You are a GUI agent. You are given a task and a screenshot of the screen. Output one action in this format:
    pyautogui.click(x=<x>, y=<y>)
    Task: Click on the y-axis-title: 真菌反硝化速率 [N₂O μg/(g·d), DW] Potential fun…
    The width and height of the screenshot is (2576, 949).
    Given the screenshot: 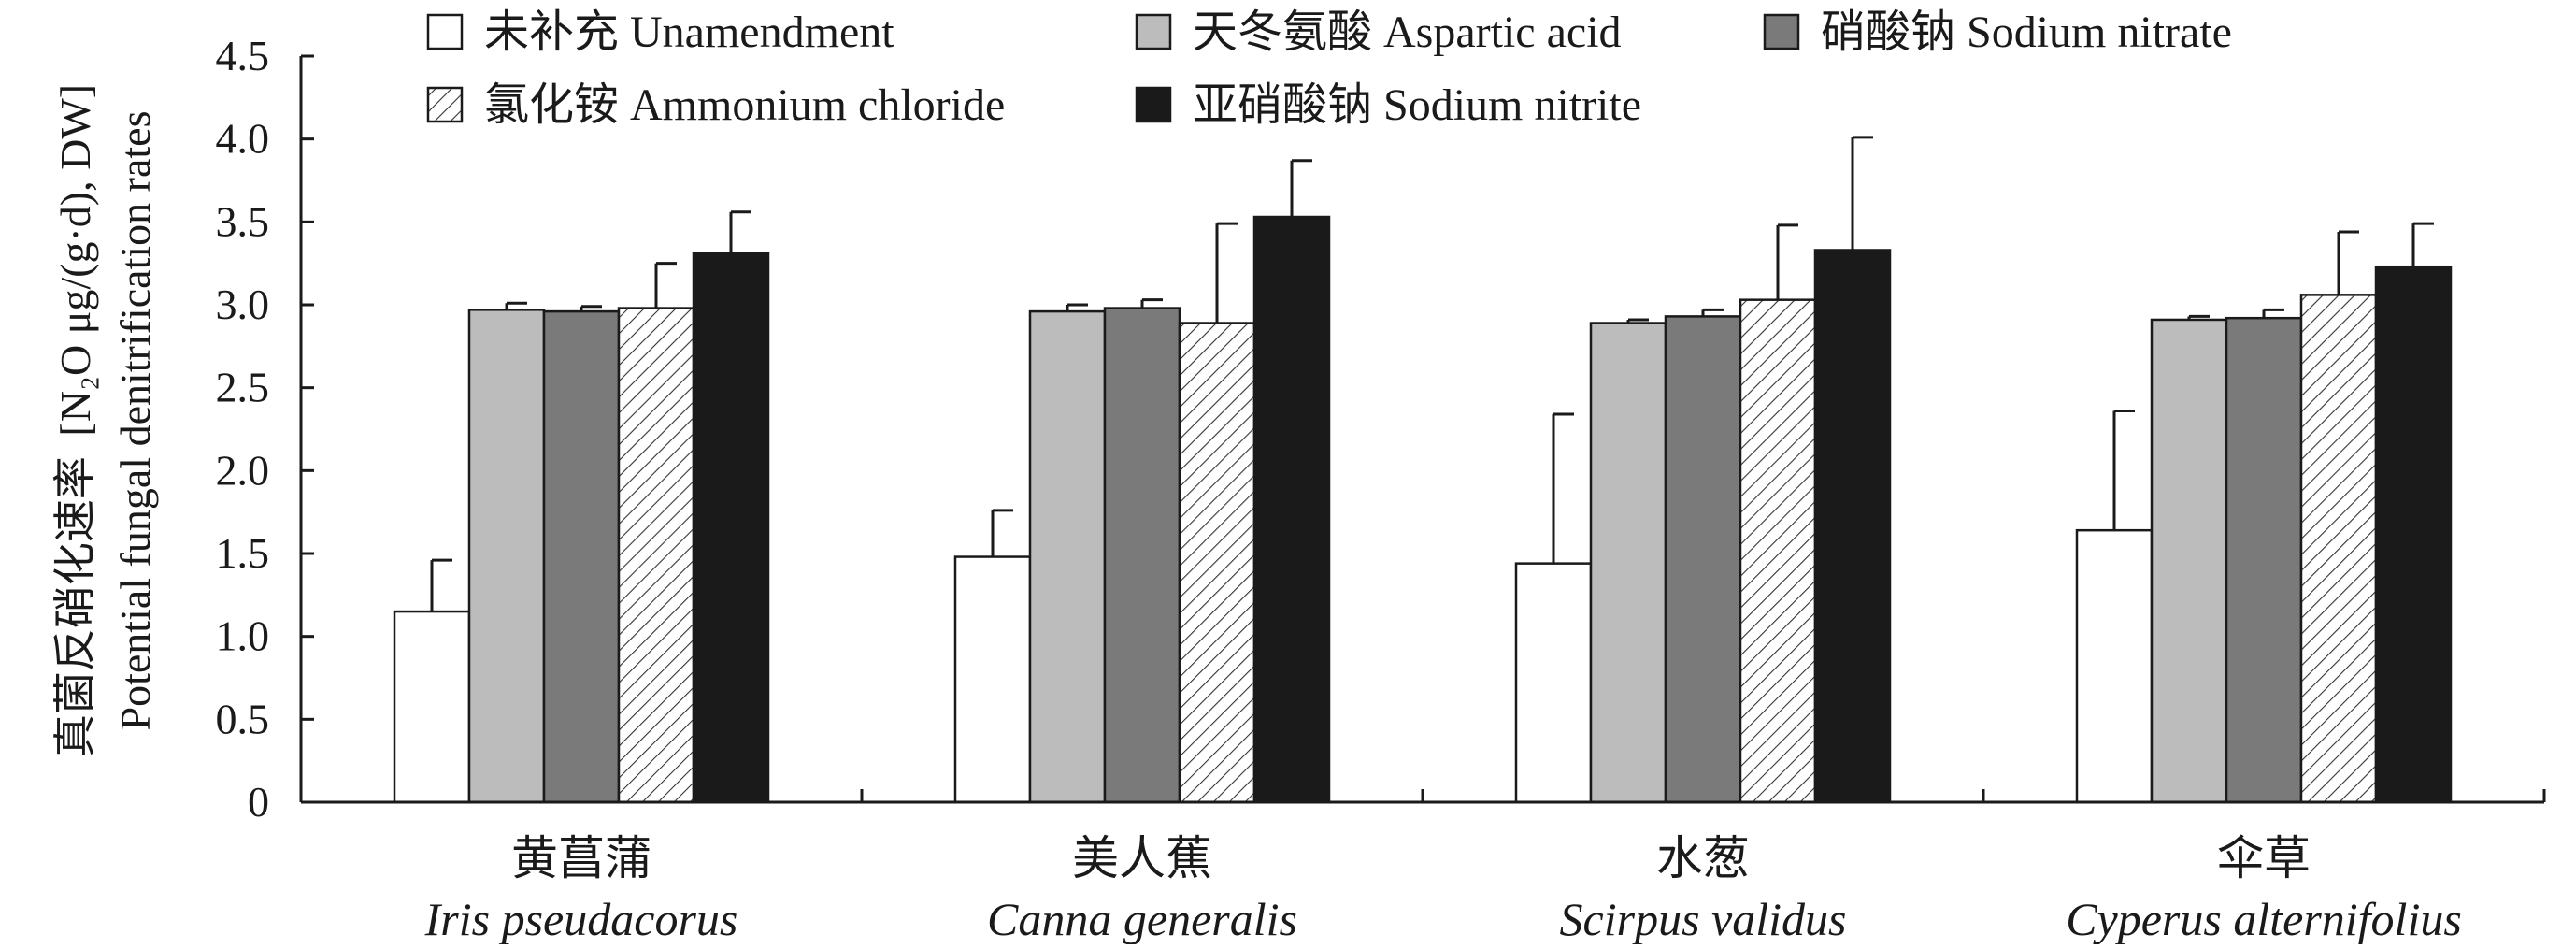 What is the action you would take?
    pyautogui.click(x=105, y=420)
    